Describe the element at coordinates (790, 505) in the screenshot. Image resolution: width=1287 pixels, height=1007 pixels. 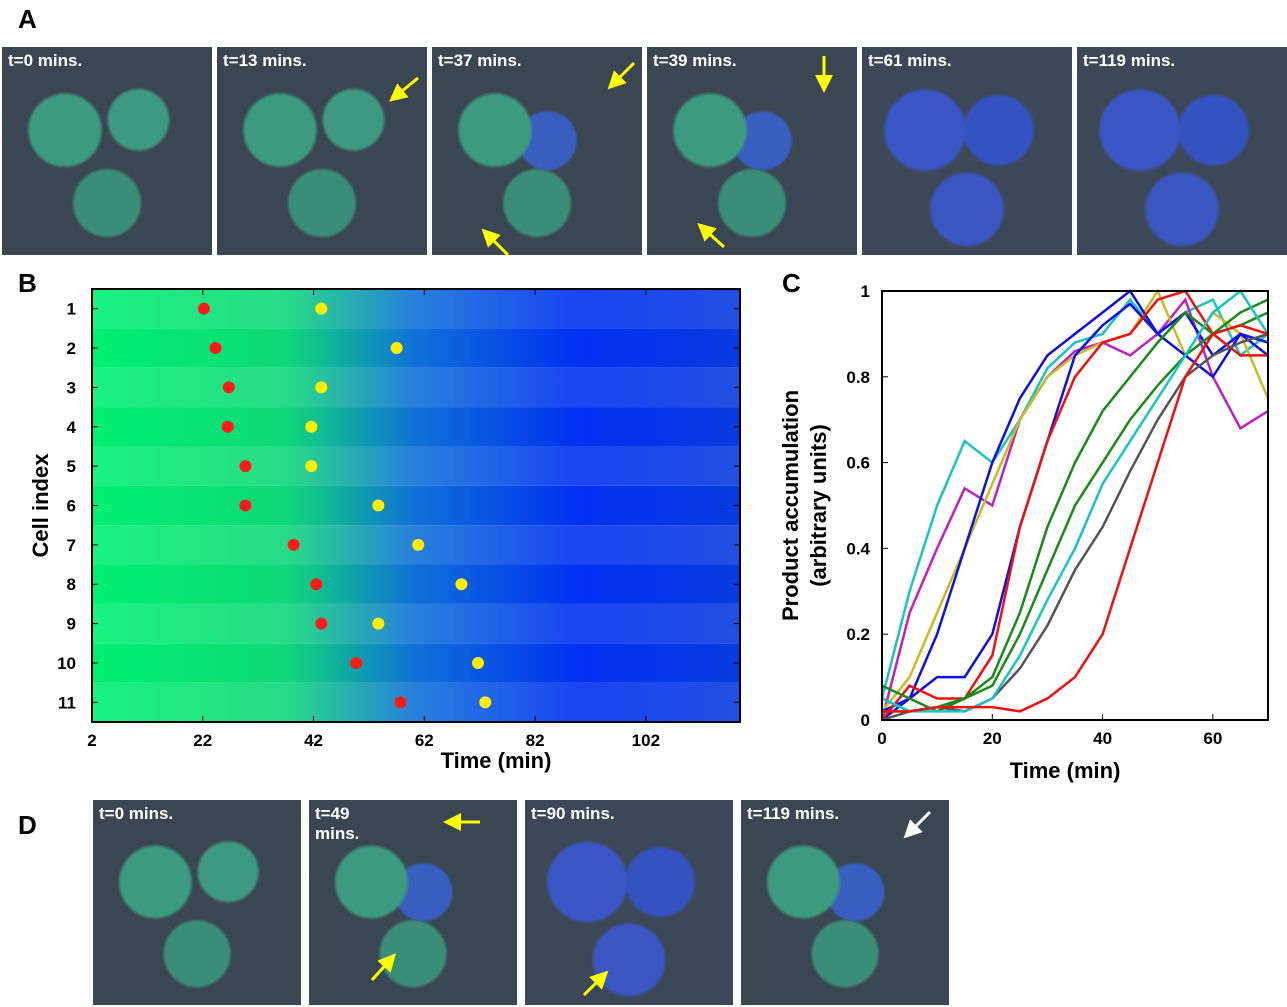
I see `y-axis-label: Product accumulation` at that location.